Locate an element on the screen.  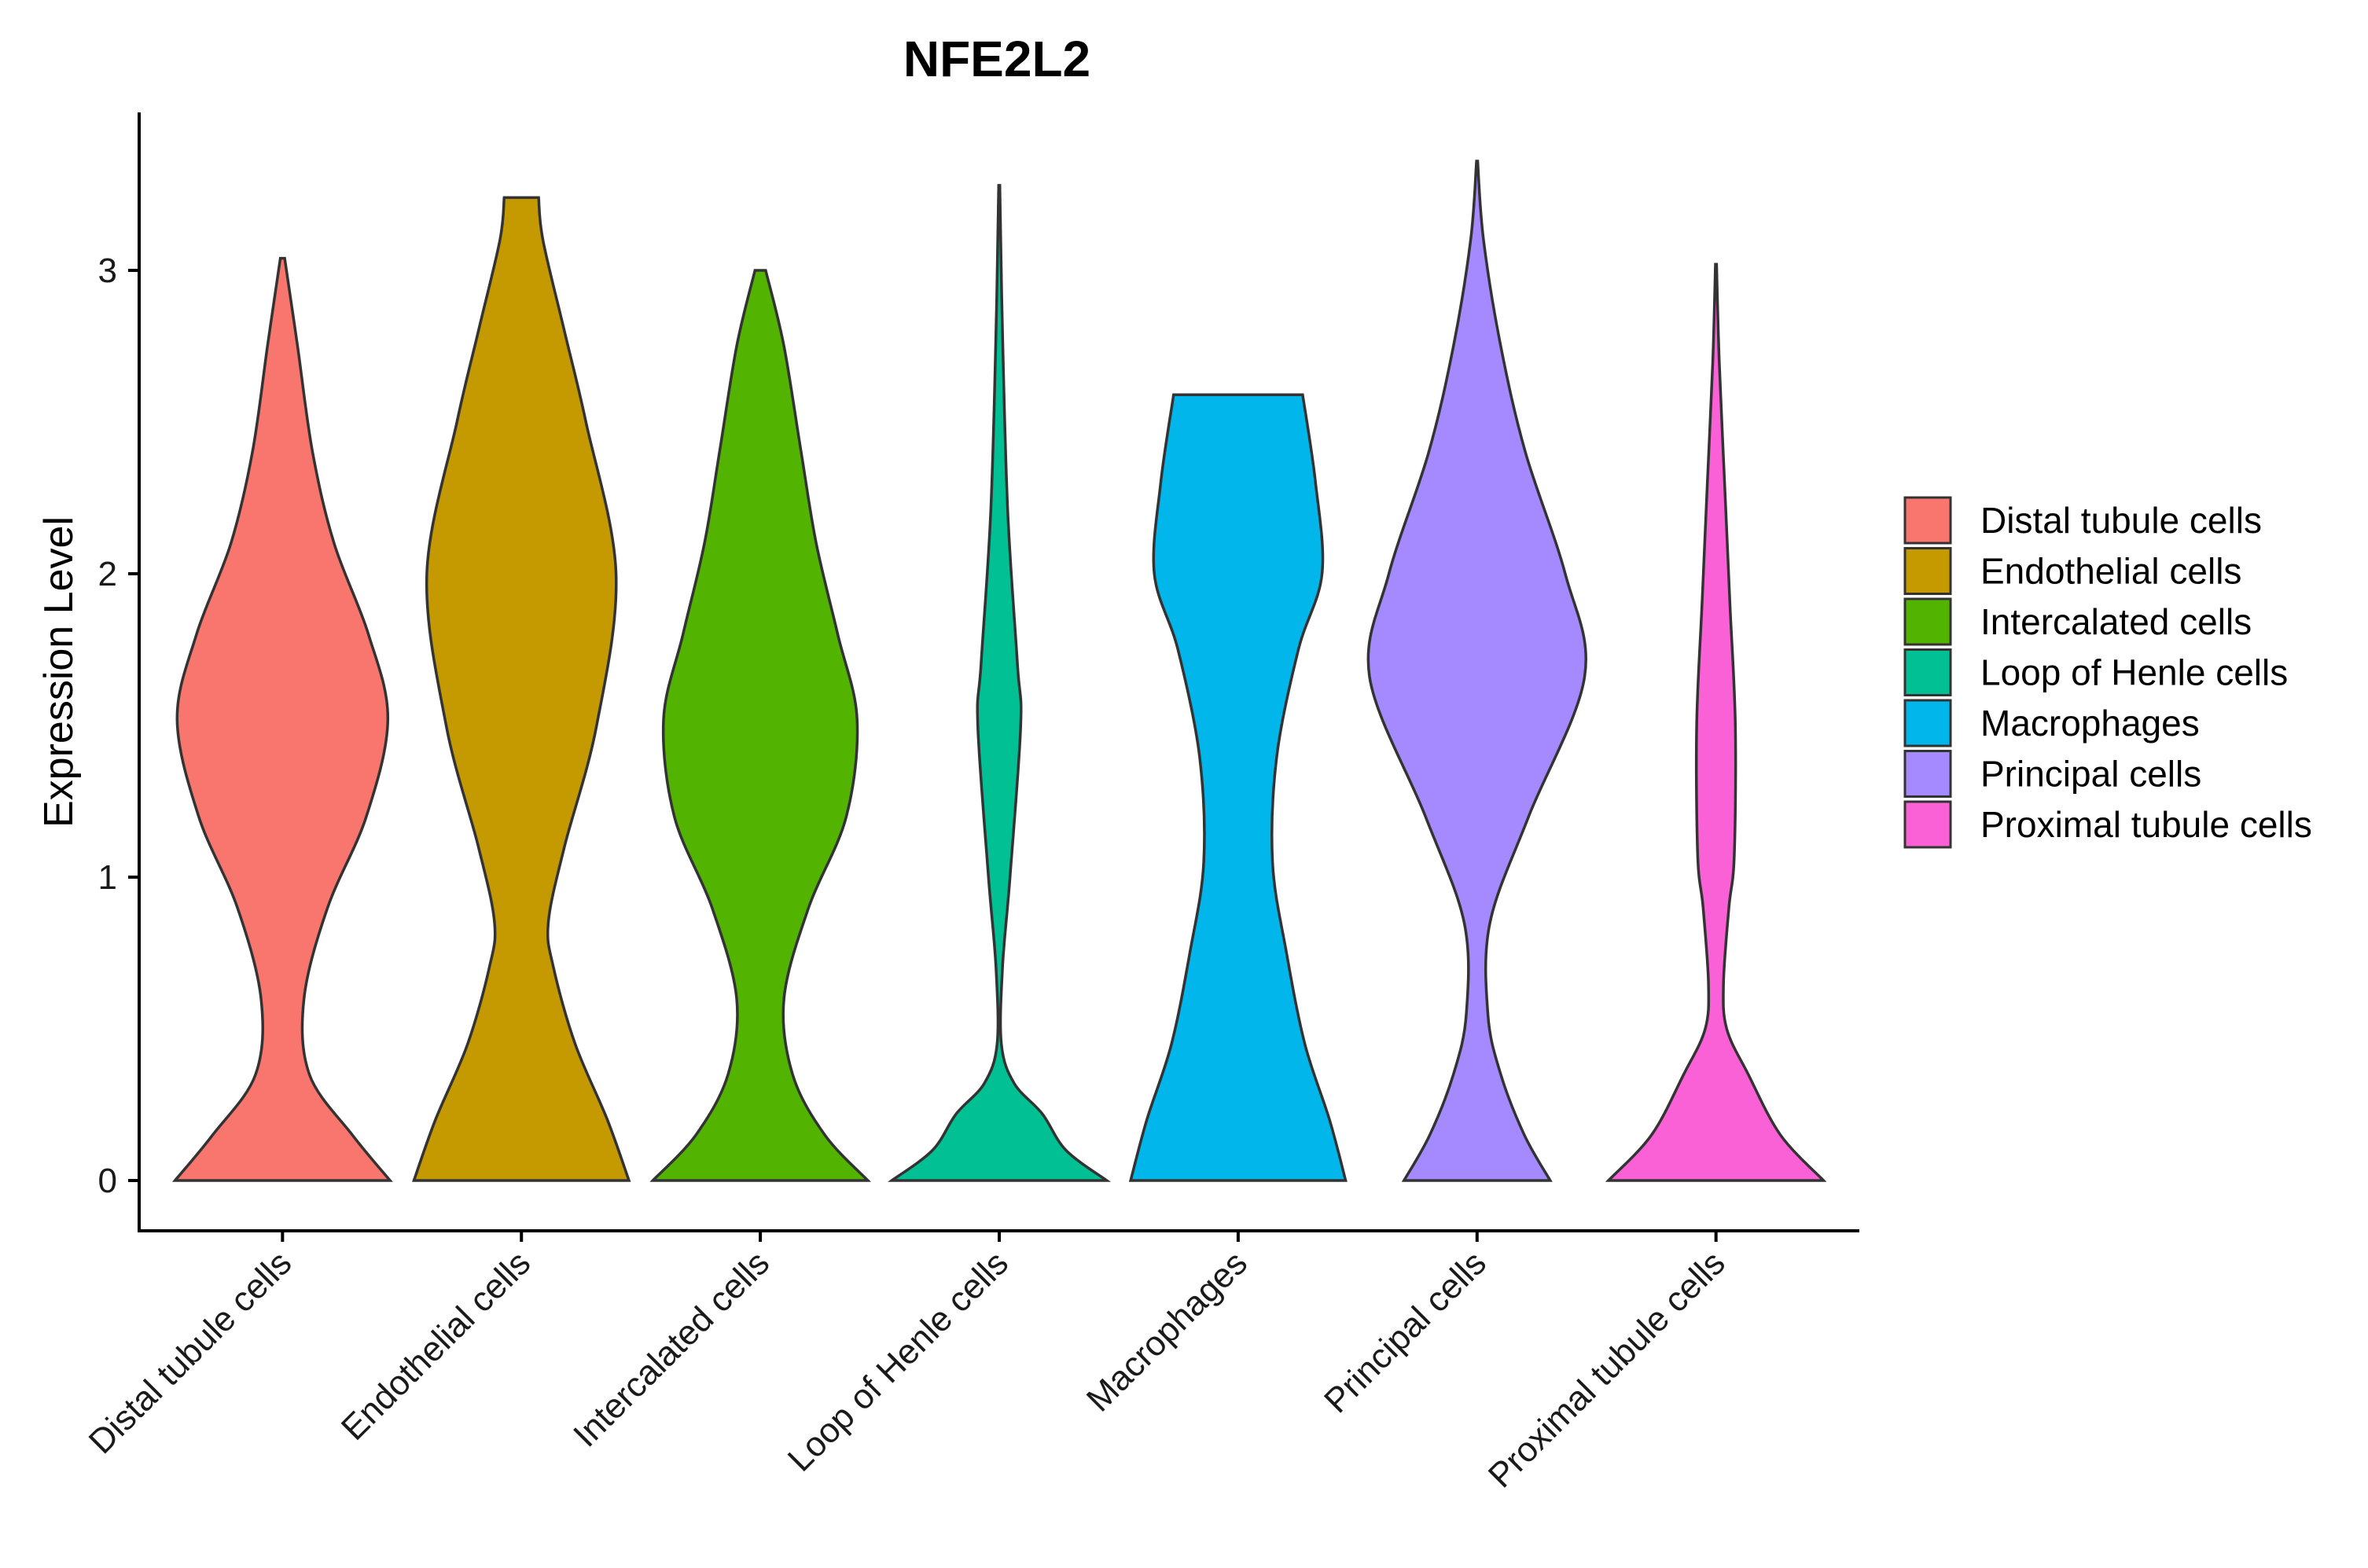
x-tick-label: Proximal tubule cells is located at coordinates (1607, 1369).